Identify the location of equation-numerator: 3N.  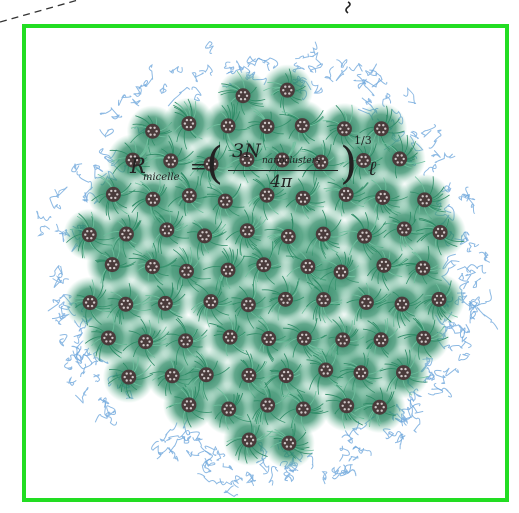
(246, 151).